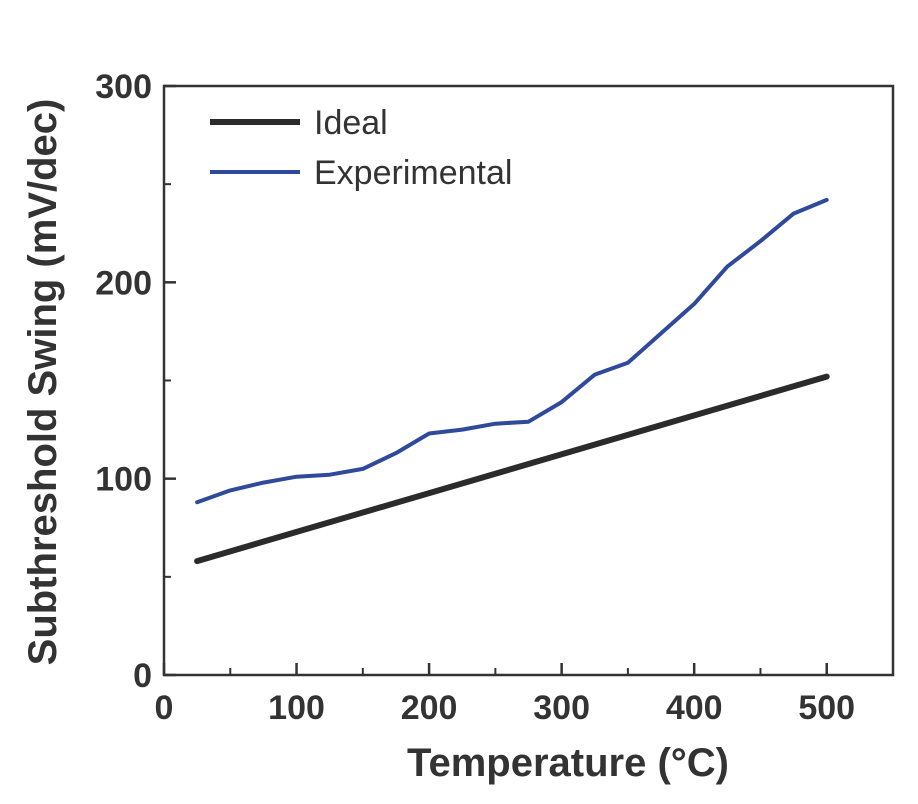 Image resolution: width=918 pixels, height=804 pixels. Describe the element at coordinates (123, 480) in the screenshot. I see `y-tick-label: 100` at that location.